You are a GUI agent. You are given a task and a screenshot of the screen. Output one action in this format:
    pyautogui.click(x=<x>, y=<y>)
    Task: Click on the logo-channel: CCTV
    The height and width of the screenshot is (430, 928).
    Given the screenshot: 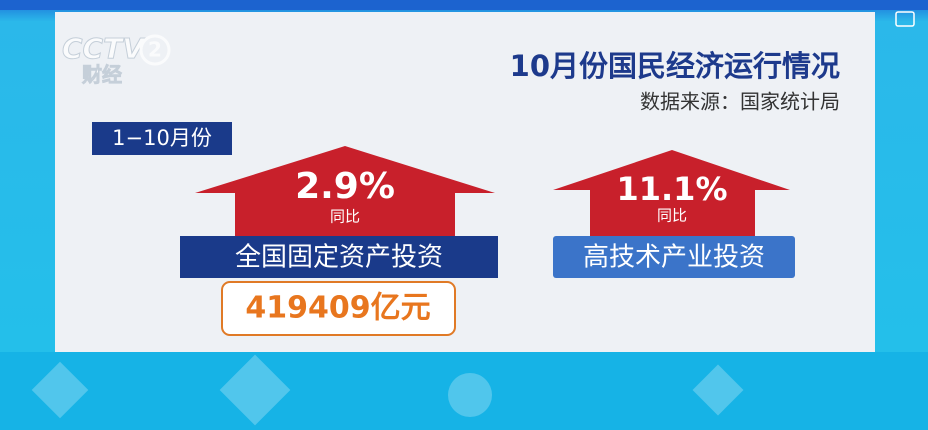 What is the action you would take?
    pyautogui.click(x=104, y=48)
    